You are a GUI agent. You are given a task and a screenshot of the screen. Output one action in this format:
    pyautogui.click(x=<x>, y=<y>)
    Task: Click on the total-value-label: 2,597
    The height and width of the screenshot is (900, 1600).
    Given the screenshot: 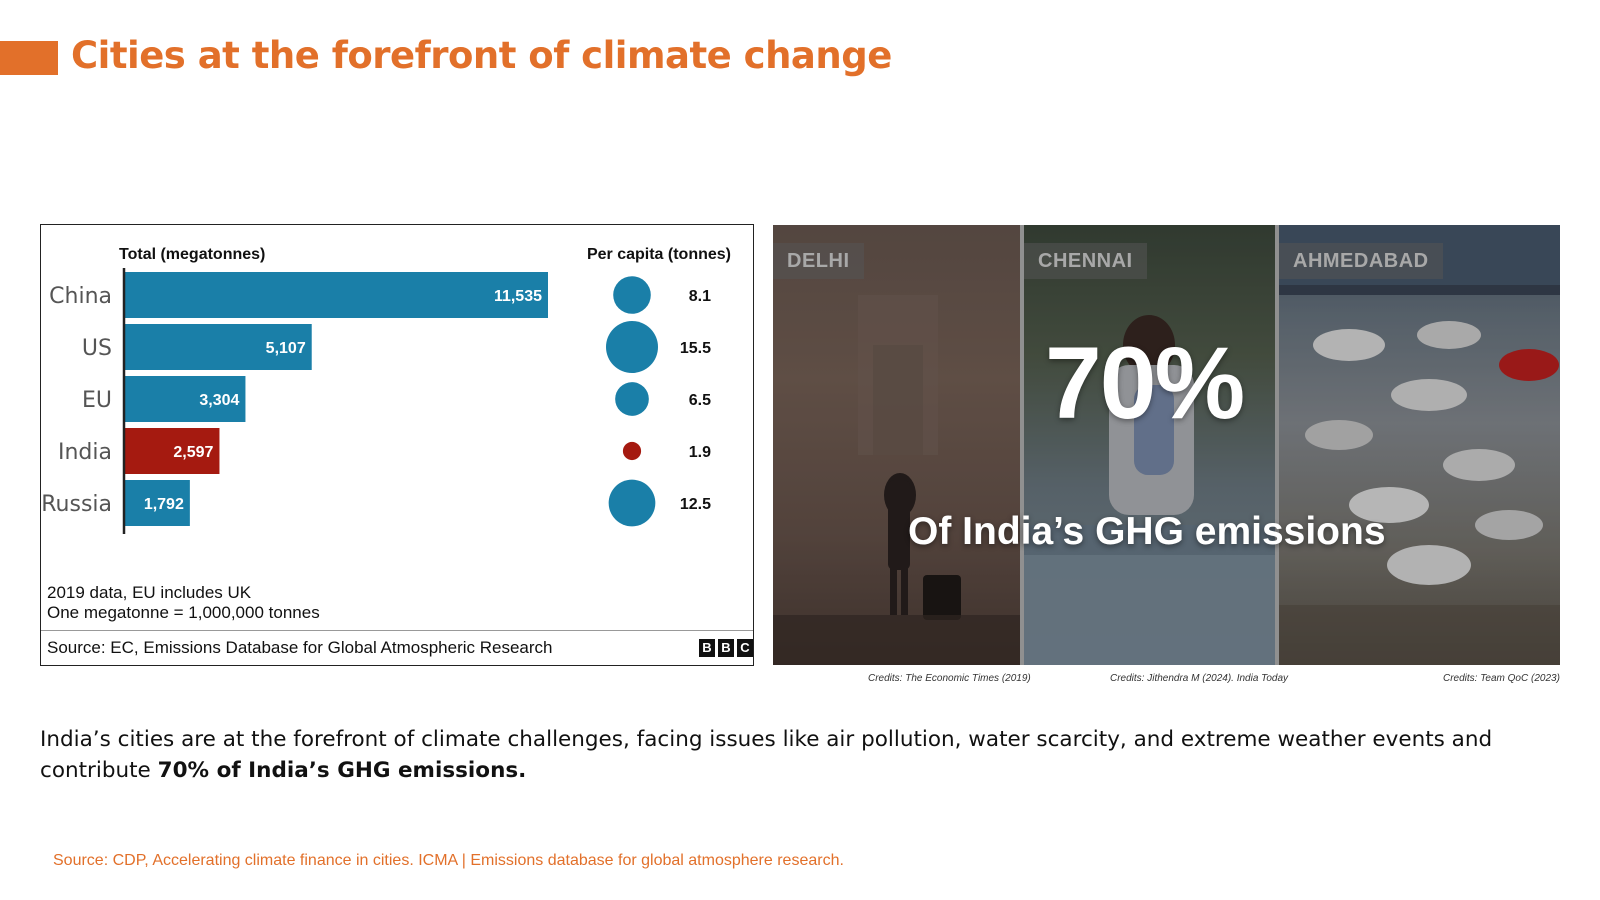 What is the action you would take?
    pyautogui.click(x=193, y=452)
    